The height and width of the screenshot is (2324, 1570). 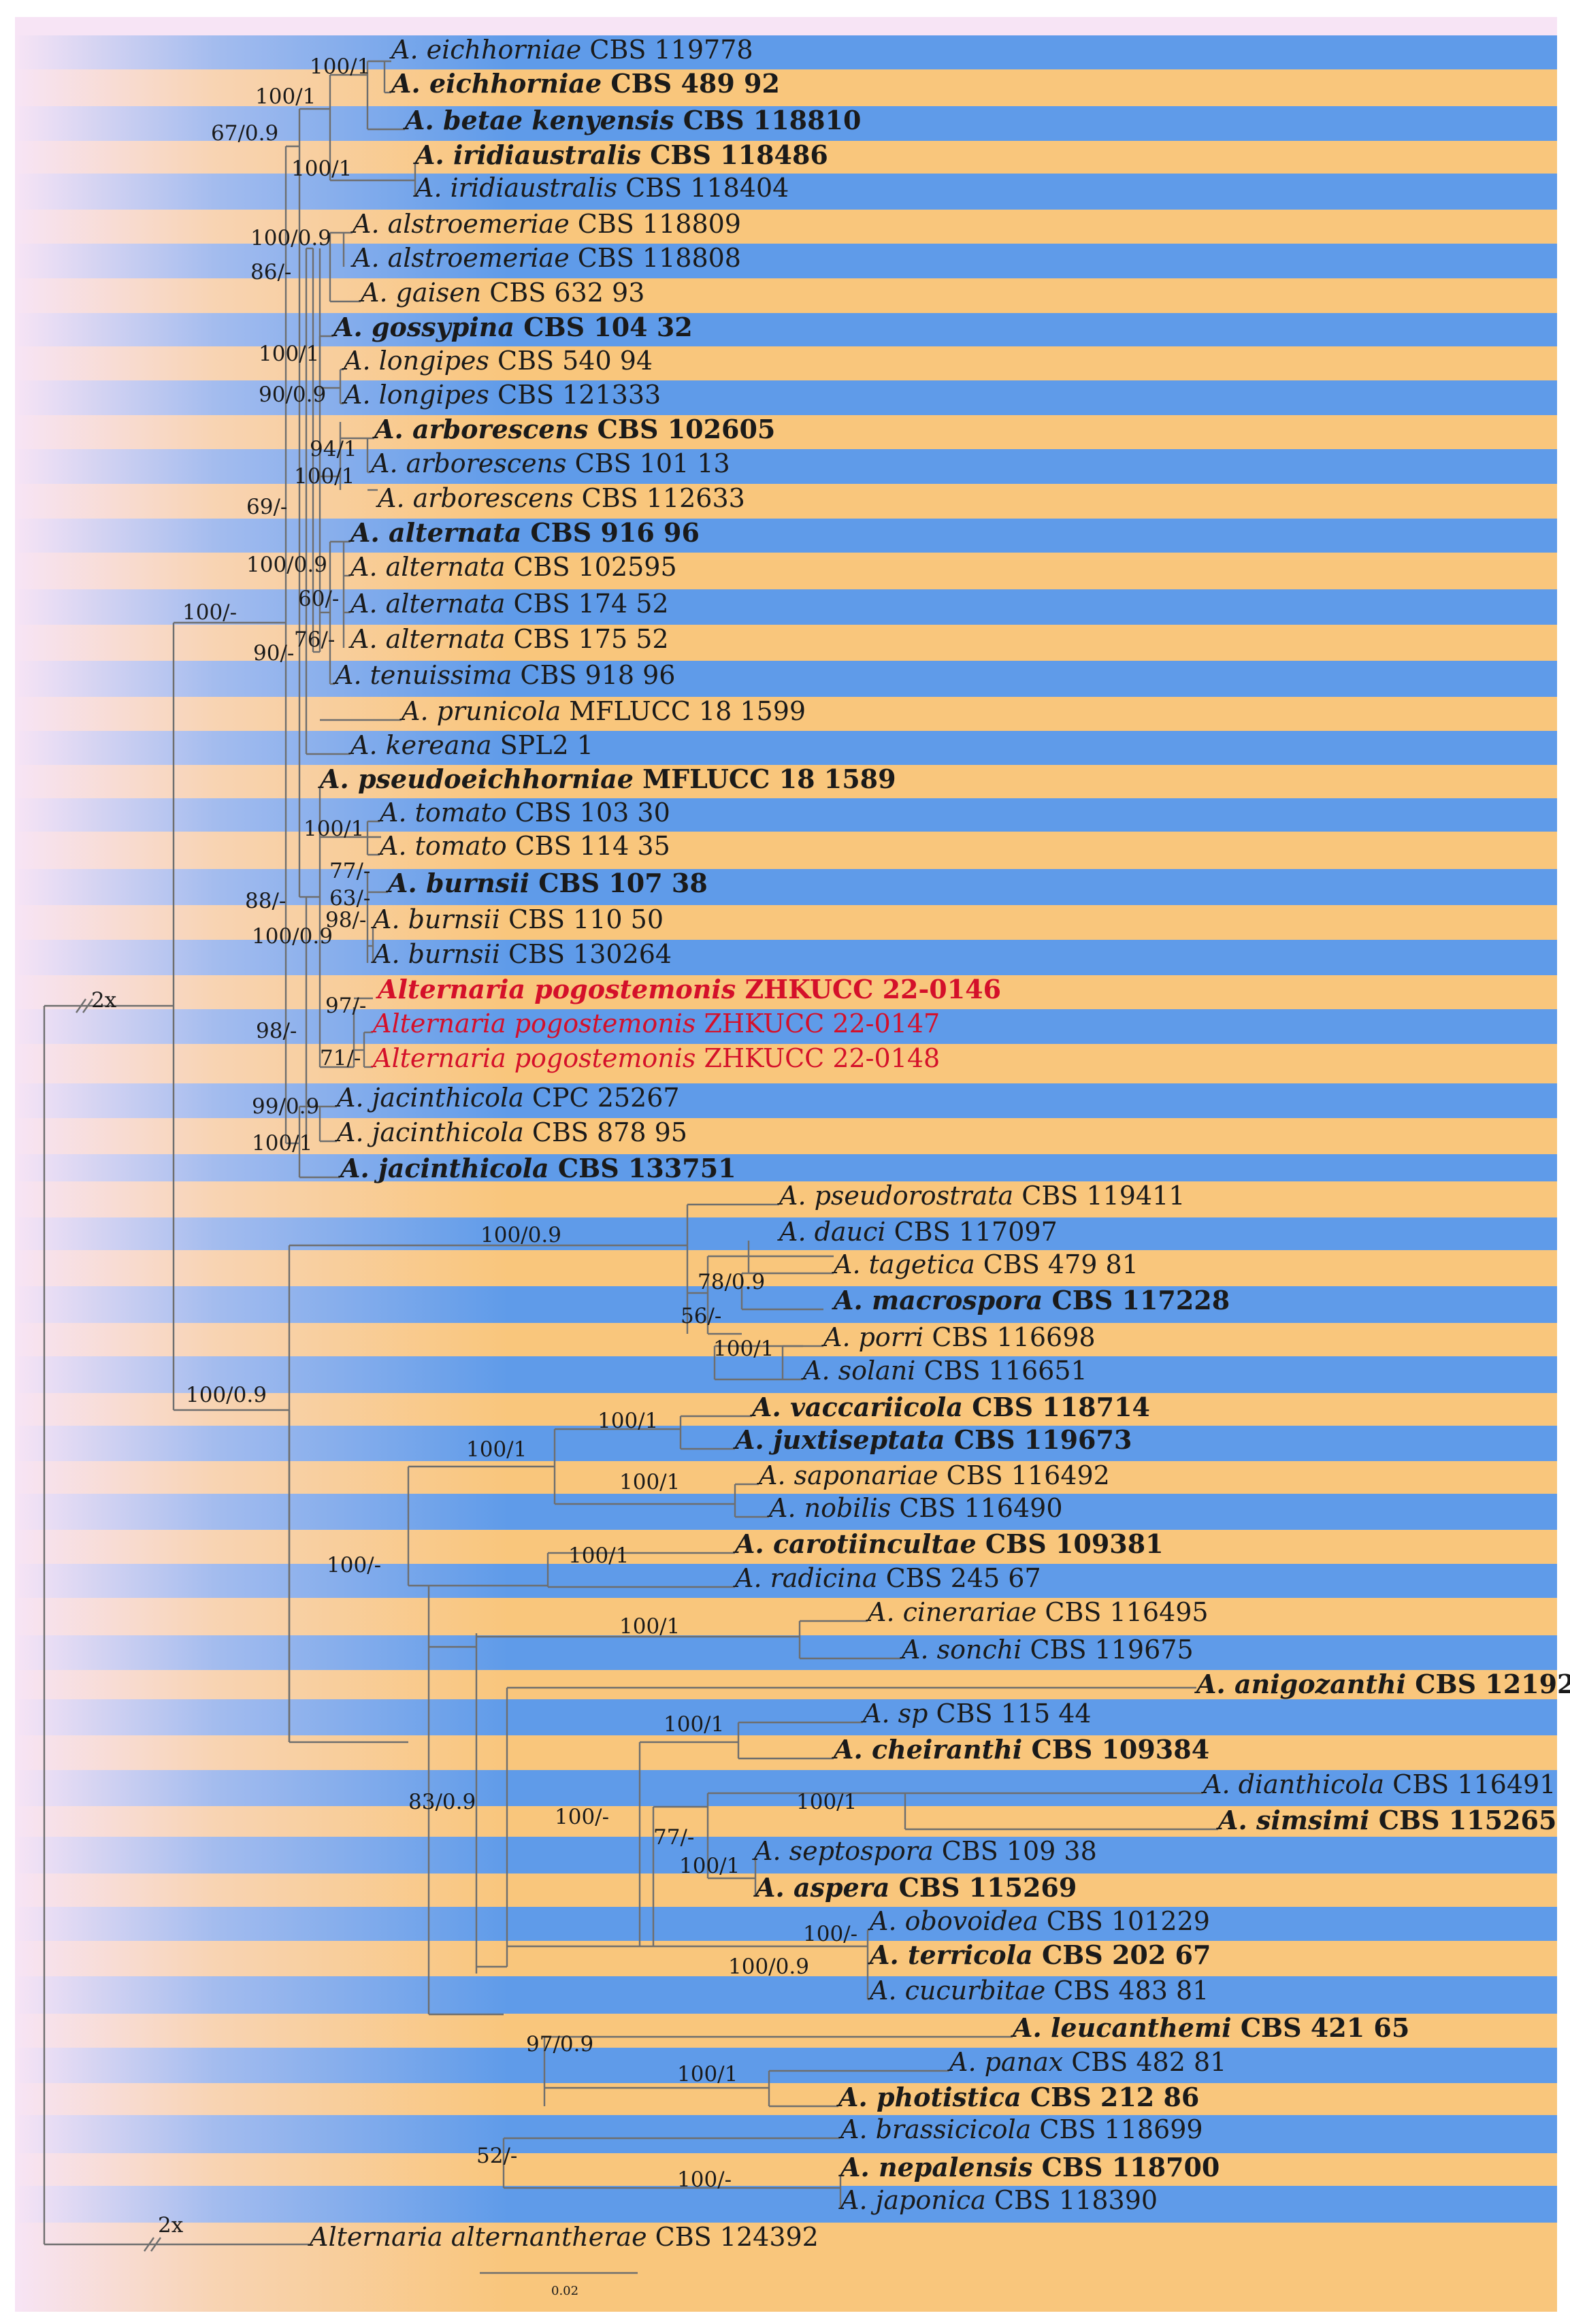 I want to click on taxon-epithet: cheiranthi, so click(x=952, y=1749).